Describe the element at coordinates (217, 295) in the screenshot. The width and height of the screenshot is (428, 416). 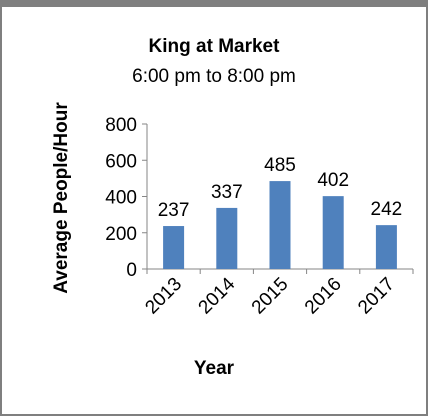
I see `x-tick-label: 2014` at that location.